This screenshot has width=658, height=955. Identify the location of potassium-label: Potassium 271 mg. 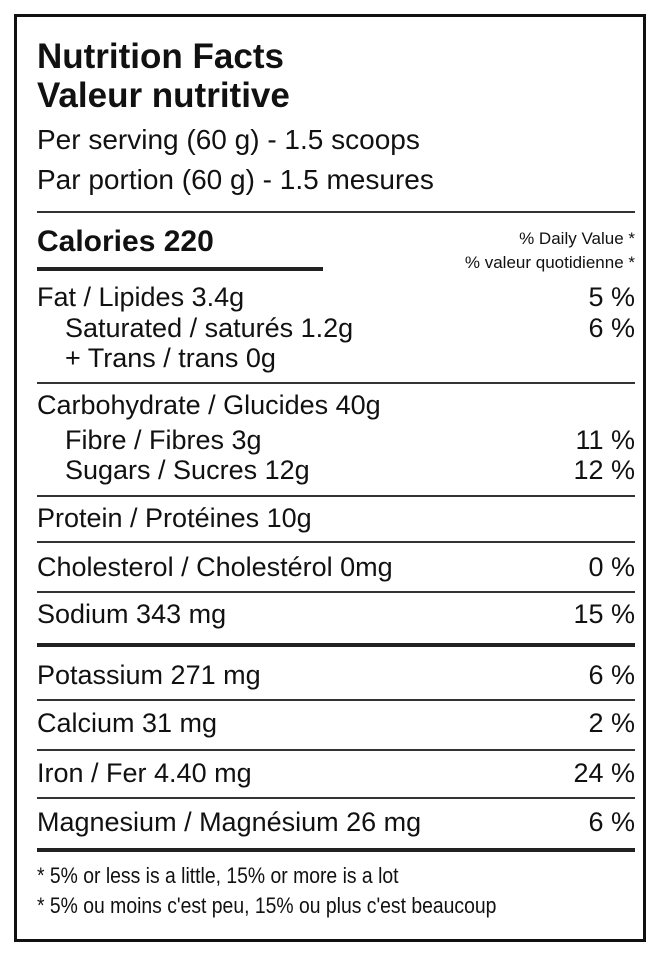
(149, 675).